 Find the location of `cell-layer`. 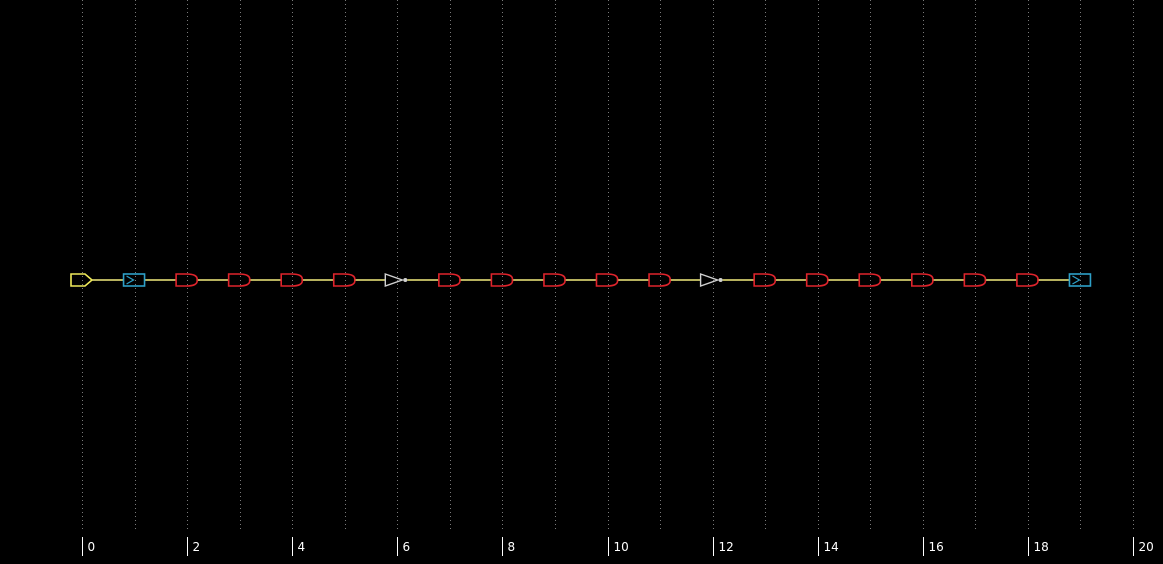

cell-layer is located at coordinates (581, 280).